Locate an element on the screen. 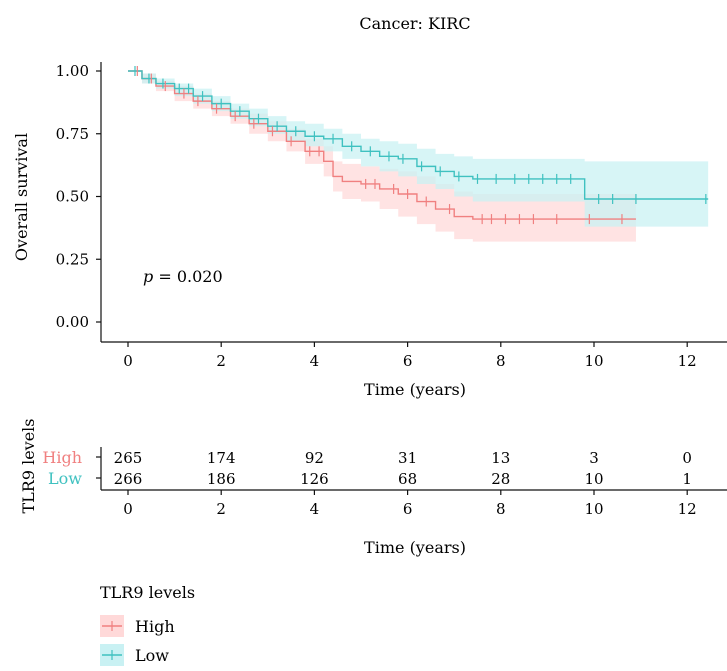  risk-table-x-axis-label: Time (years) is located at coordinates (415, 547).